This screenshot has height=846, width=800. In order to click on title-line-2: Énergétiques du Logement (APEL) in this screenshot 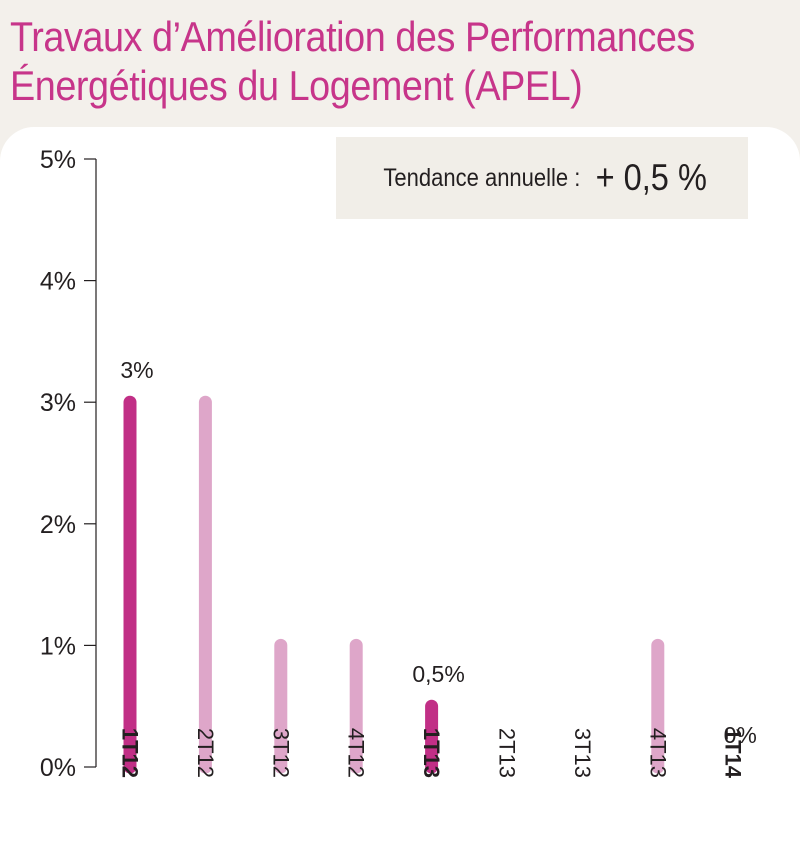, I will do `click(296, 85)`.